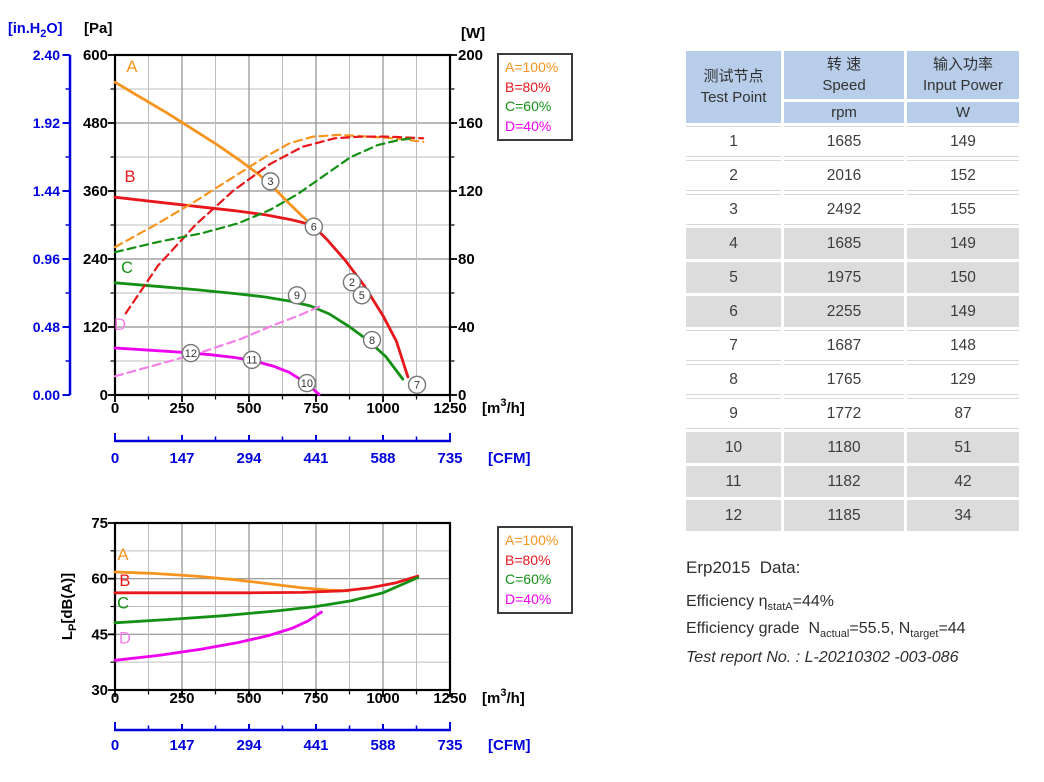 This screenshot has height=782, width=1044. I want to click on table-cell: 148, so click(963, 345).